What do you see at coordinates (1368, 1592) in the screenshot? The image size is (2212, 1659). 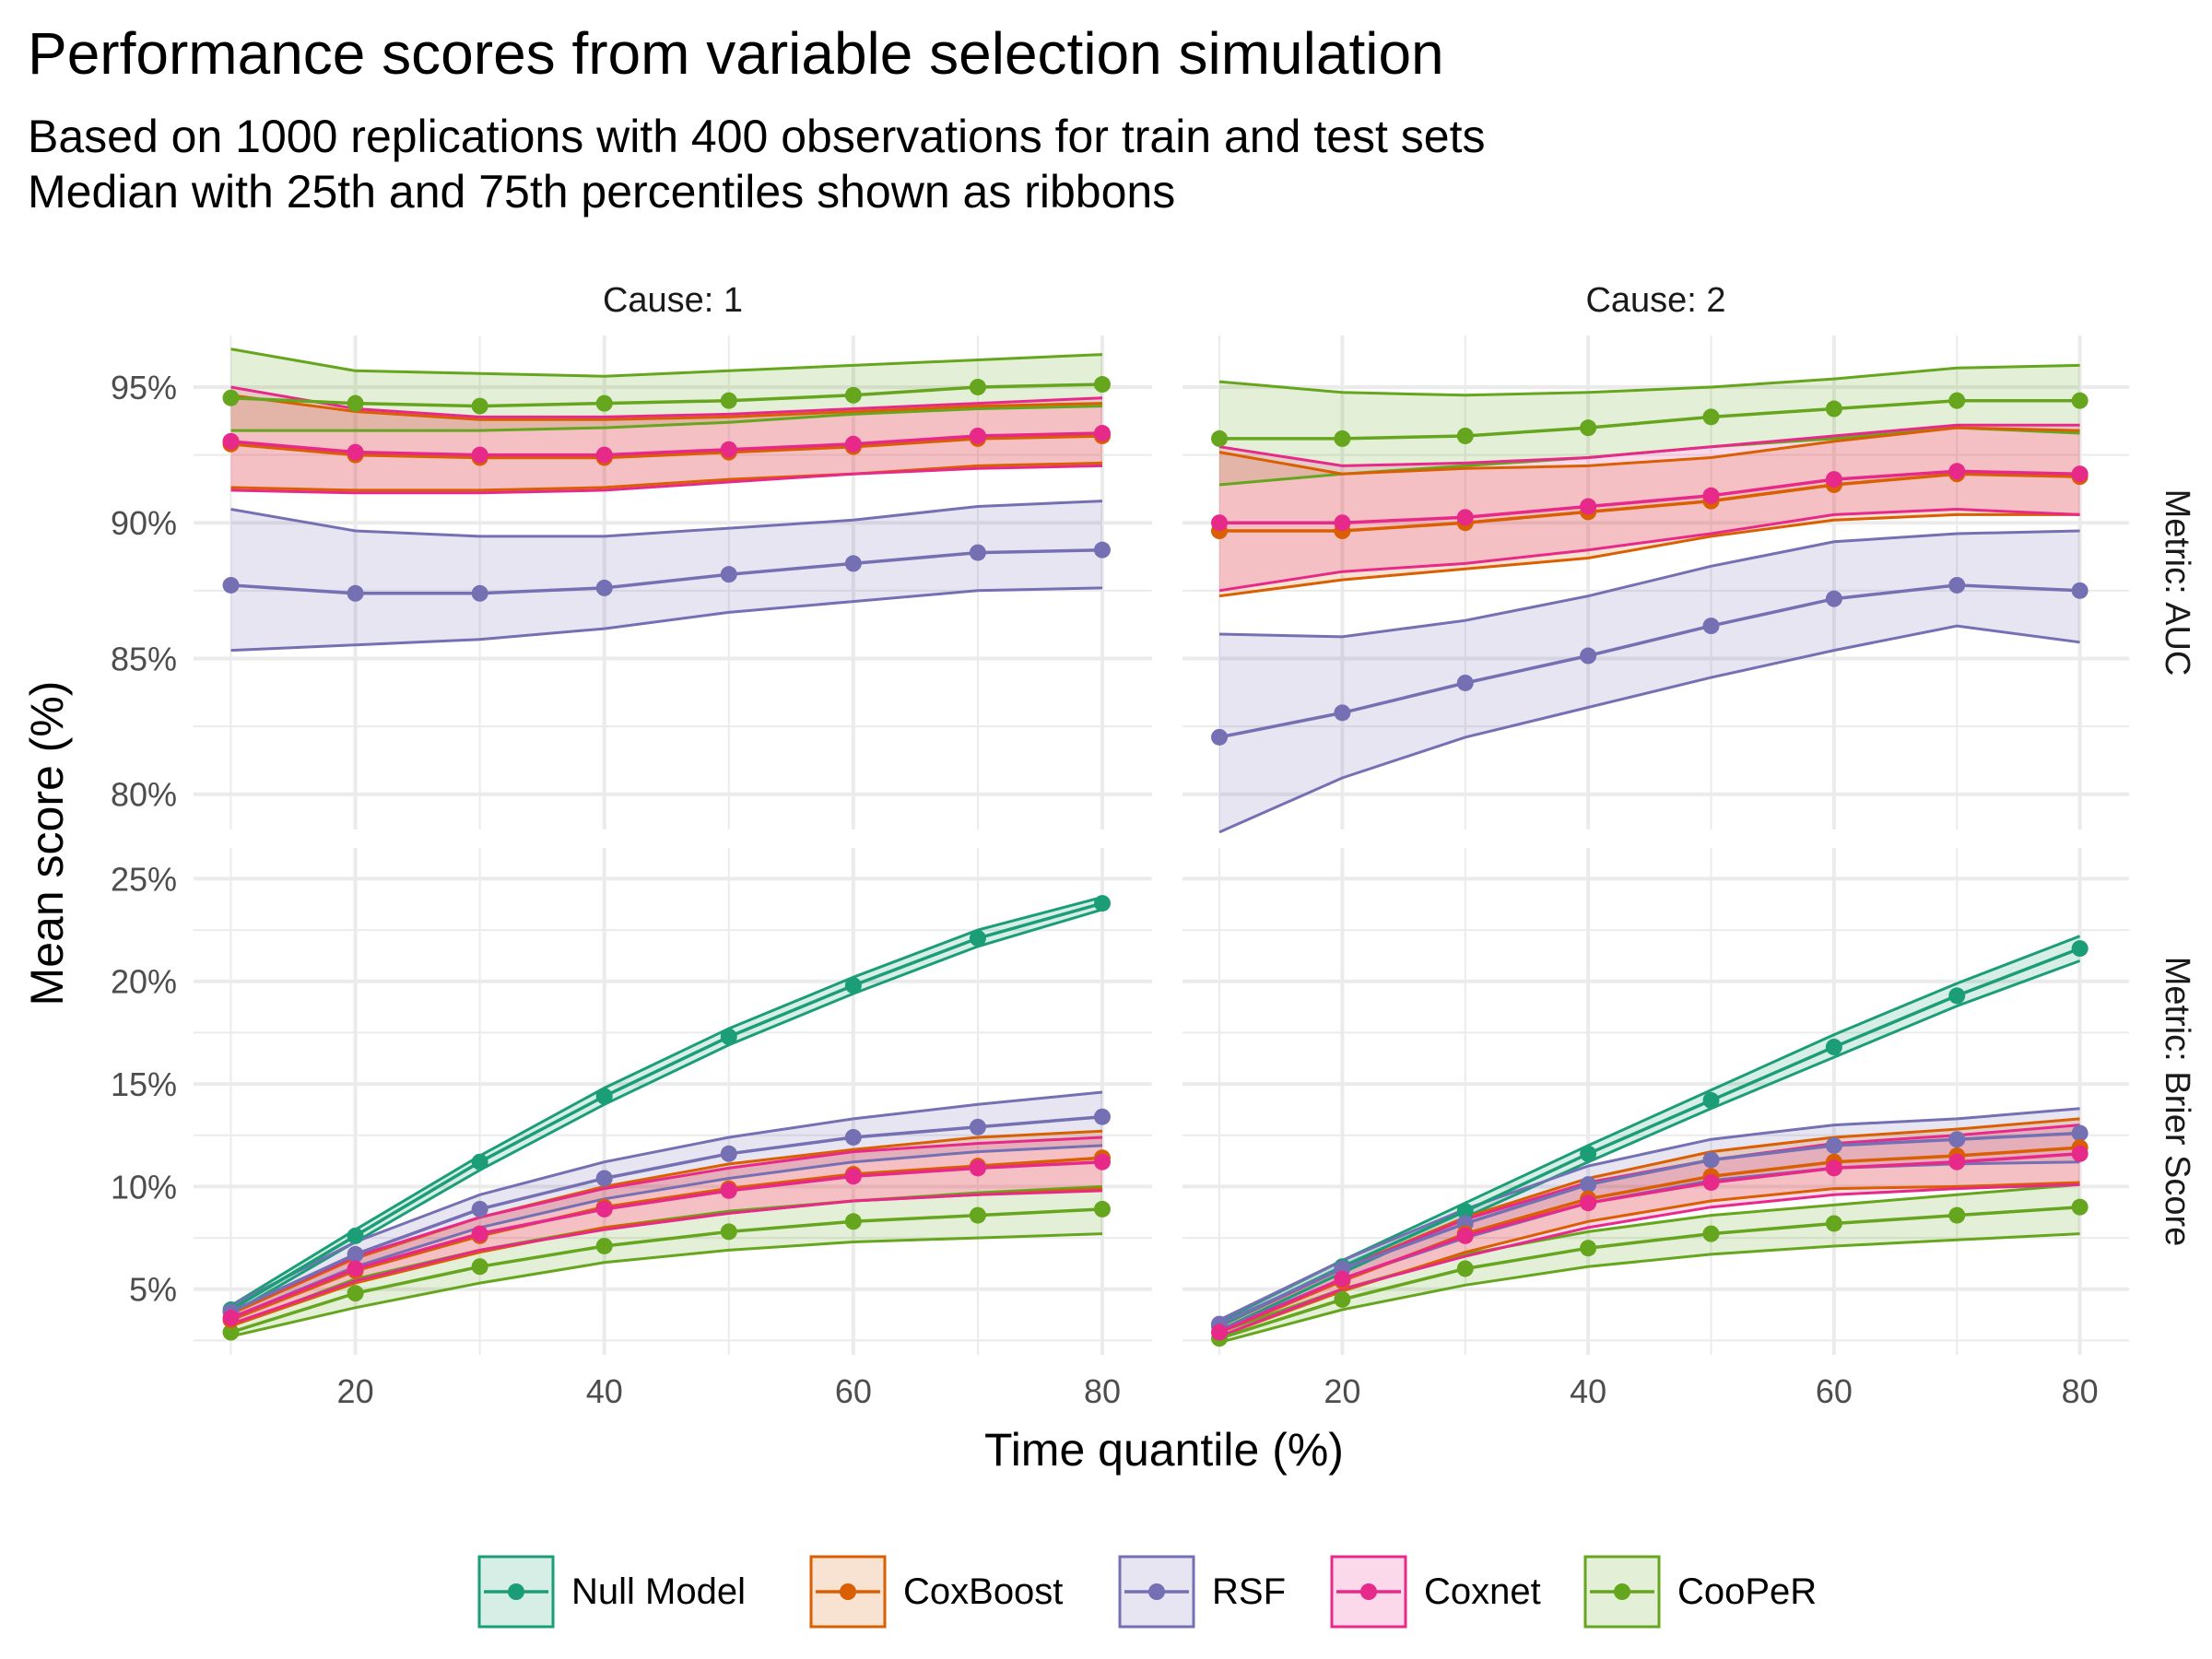 I see `legend-key-coxnet` at bounding box center [1368, 1592].